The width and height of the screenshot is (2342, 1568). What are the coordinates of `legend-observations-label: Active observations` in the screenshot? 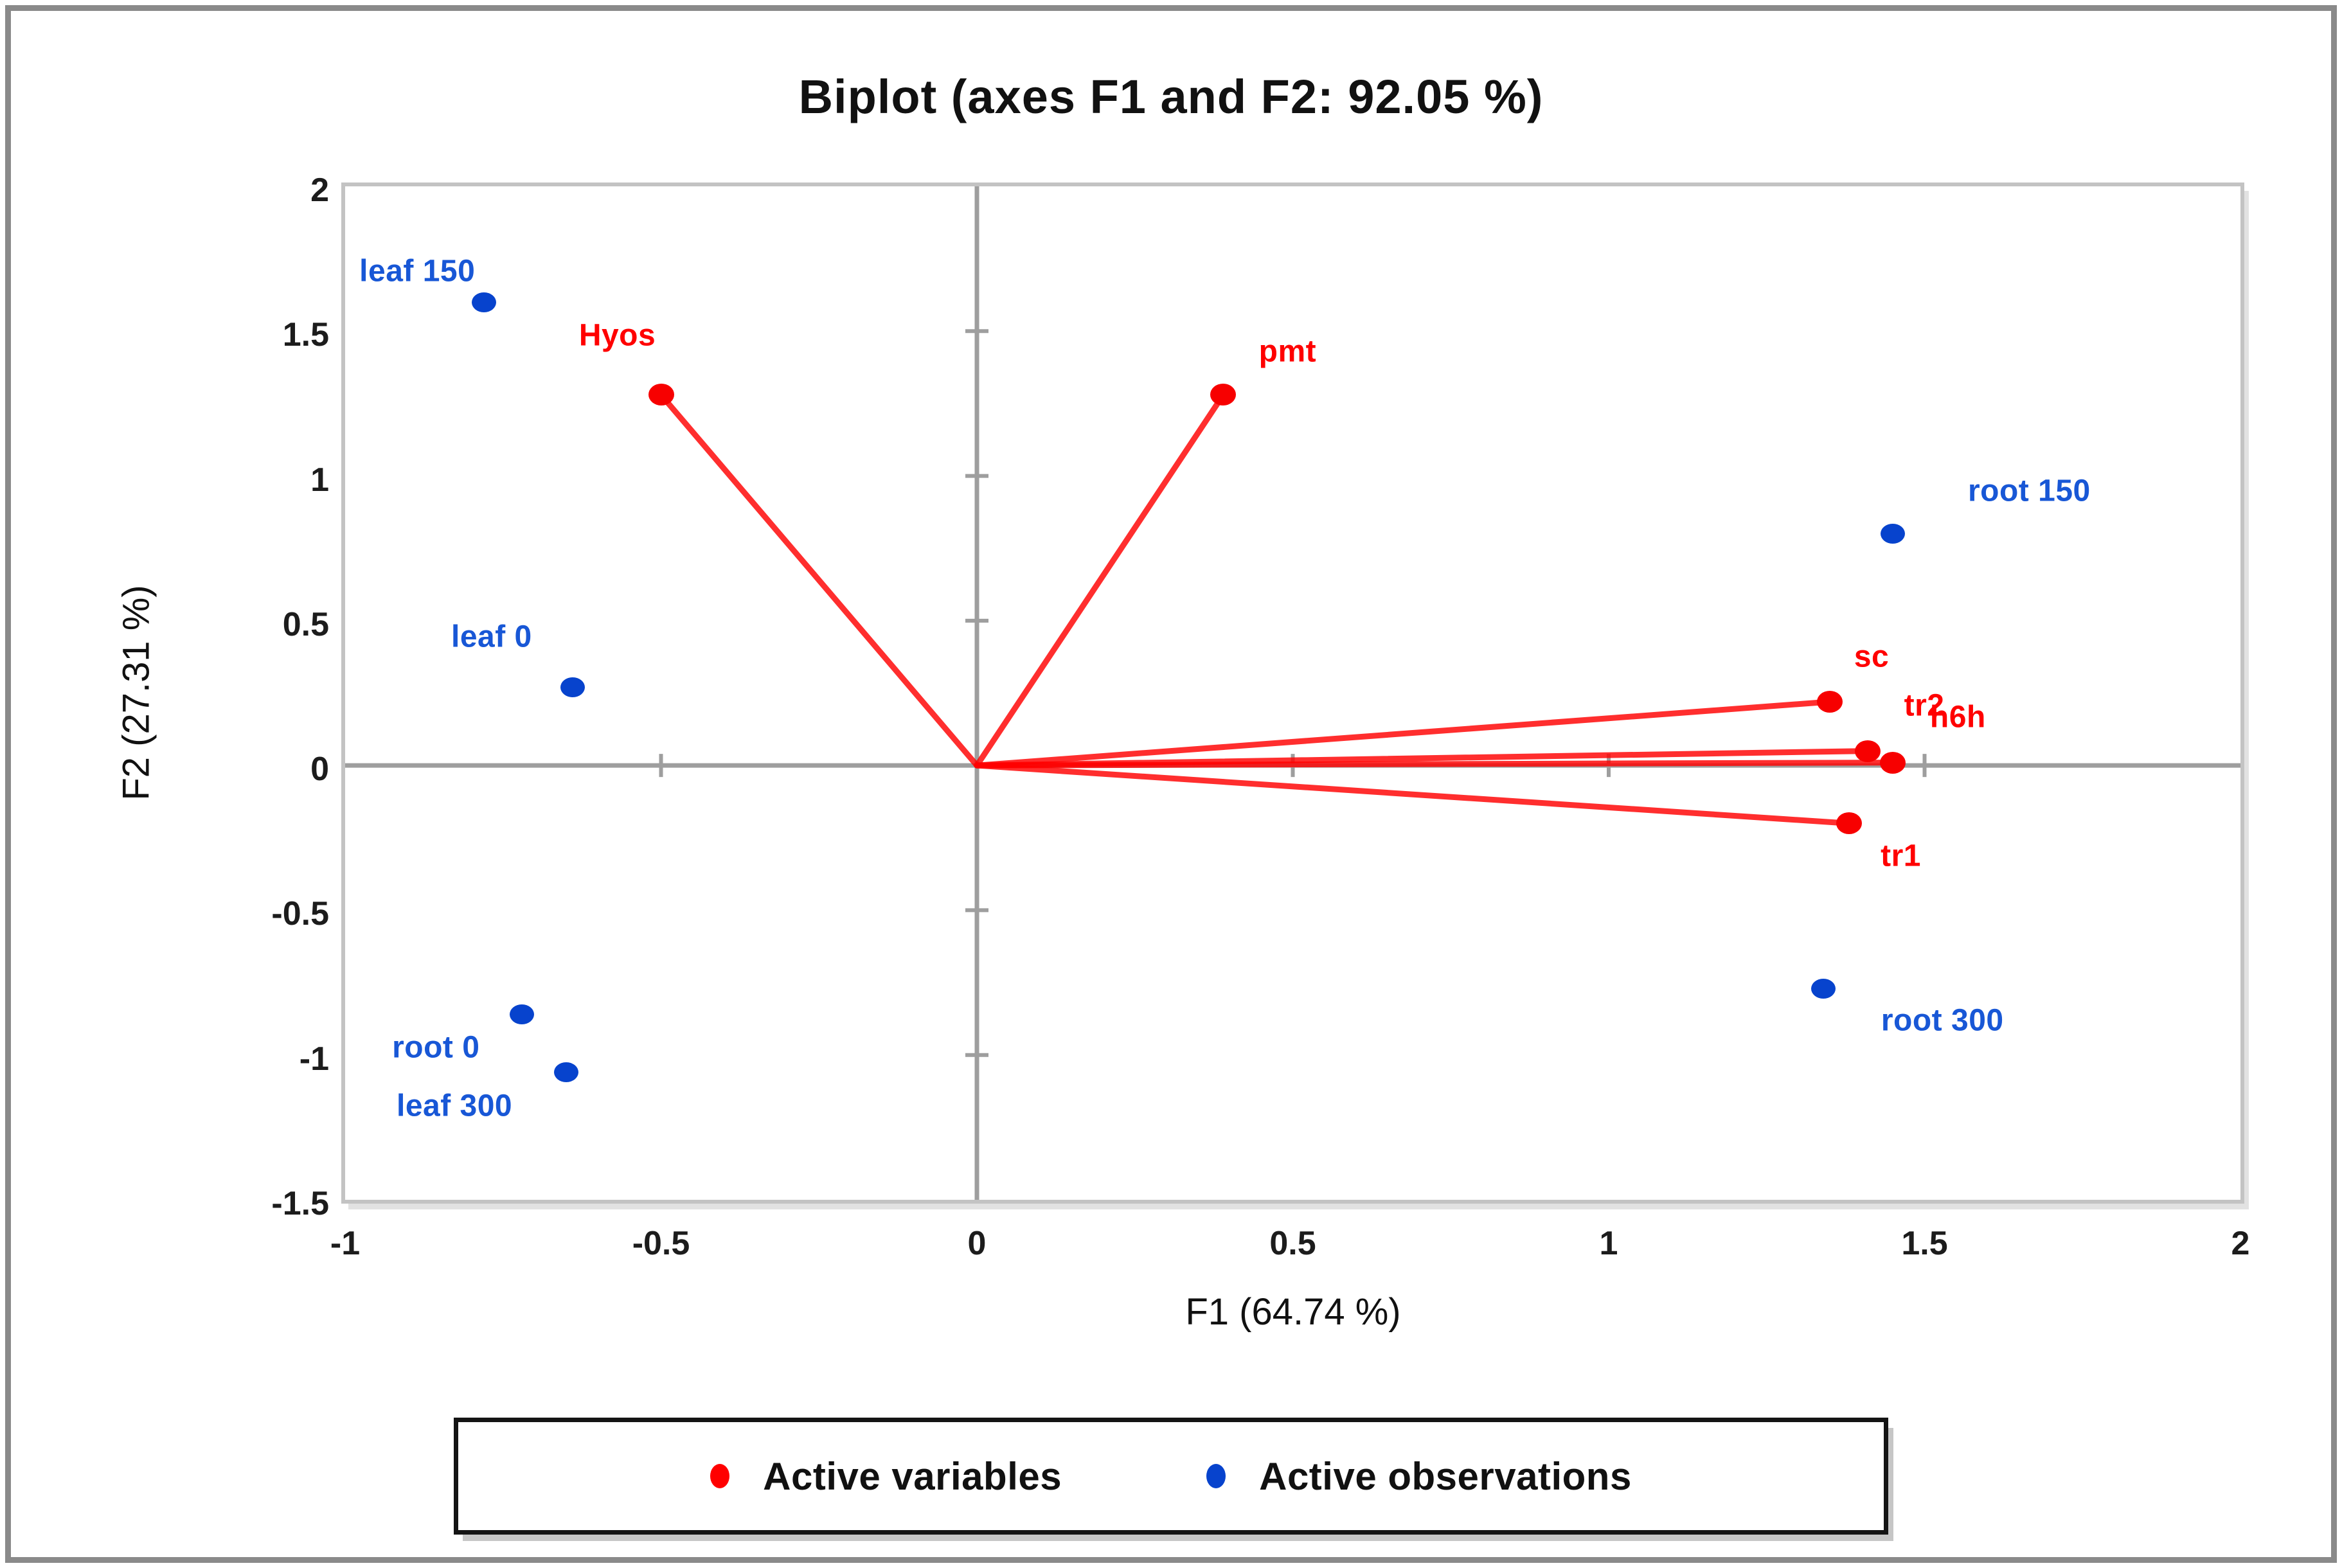 It's located at (1445, 1476).